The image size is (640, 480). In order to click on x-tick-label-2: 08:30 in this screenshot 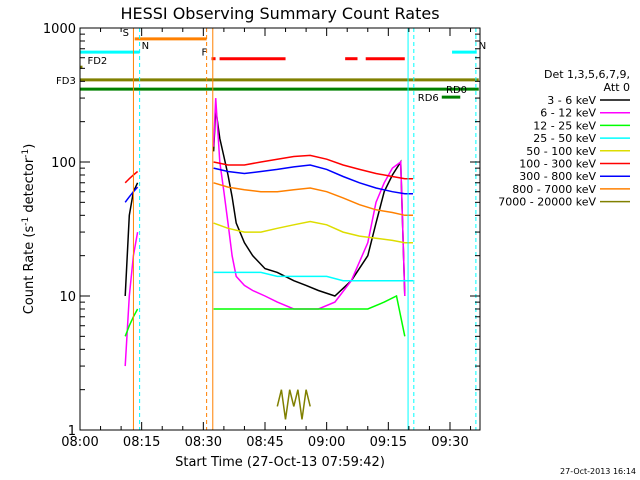, I will do `click(203, 442)`.